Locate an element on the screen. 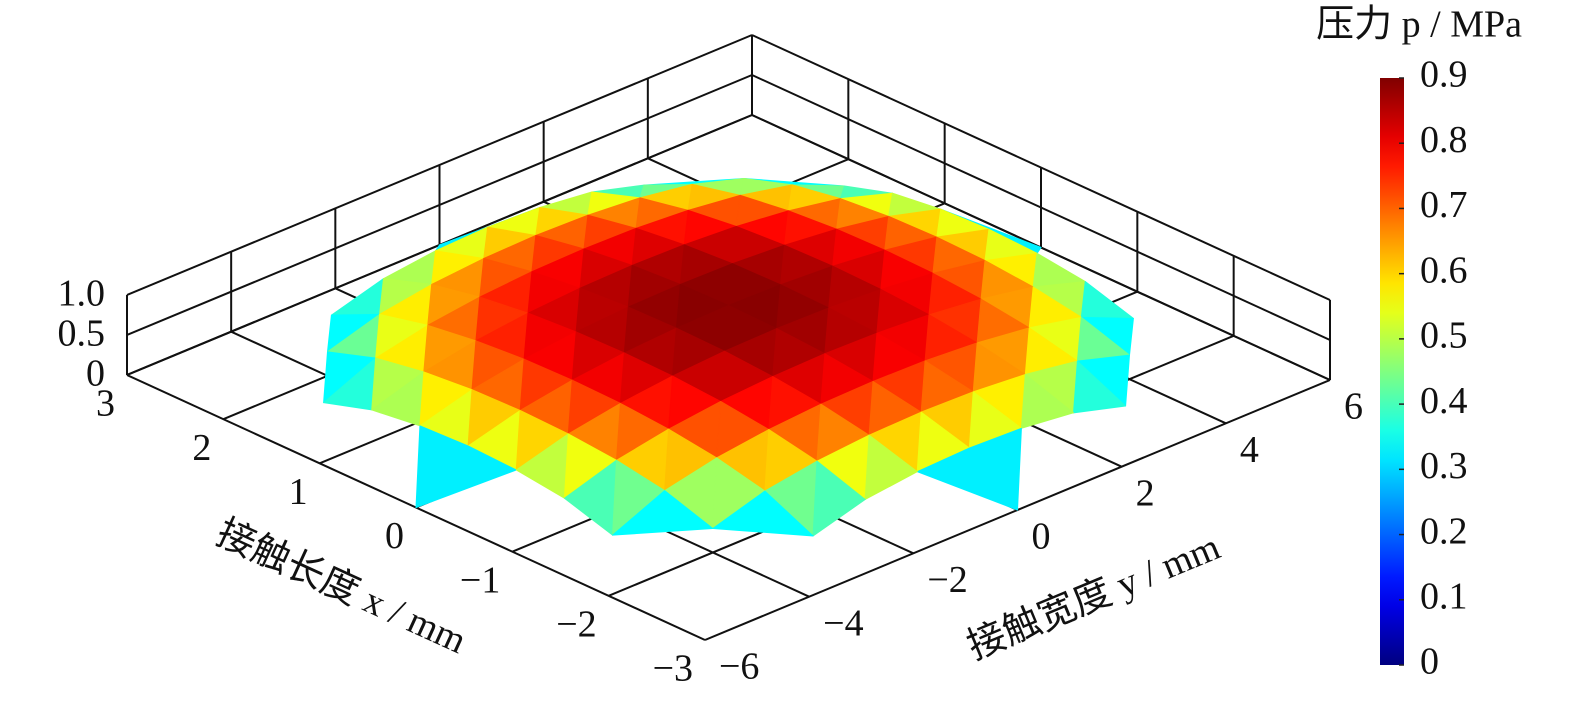  z-tick-label: 1.0 is located at coordinates (82, 294).